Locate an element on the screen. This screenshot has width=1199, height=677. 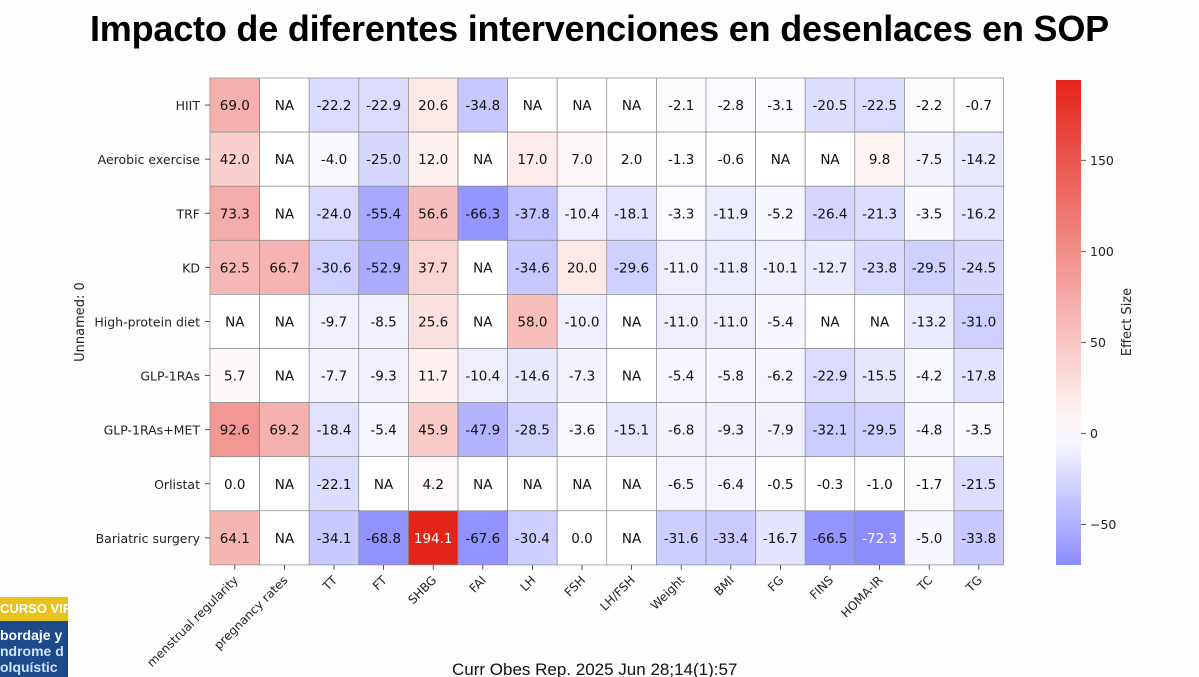
heatmap-cell-aerobic-exercise-menstrual-regularity is located at coordinates (234, 159).